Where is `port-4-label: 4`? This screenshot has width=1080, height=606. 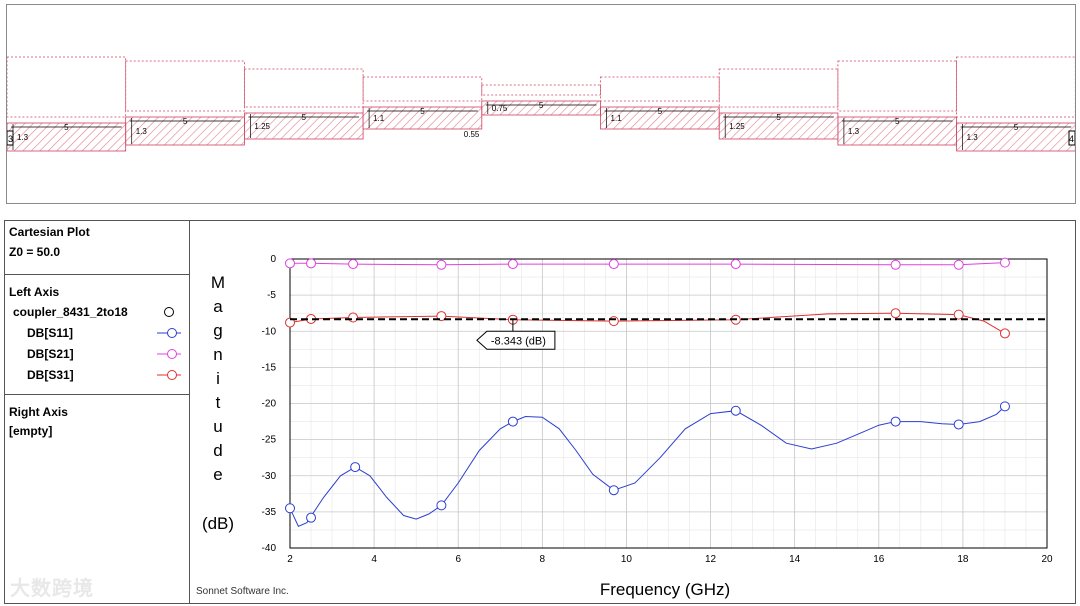
port-4-label: 4 is located at coordinates (1071, 139).